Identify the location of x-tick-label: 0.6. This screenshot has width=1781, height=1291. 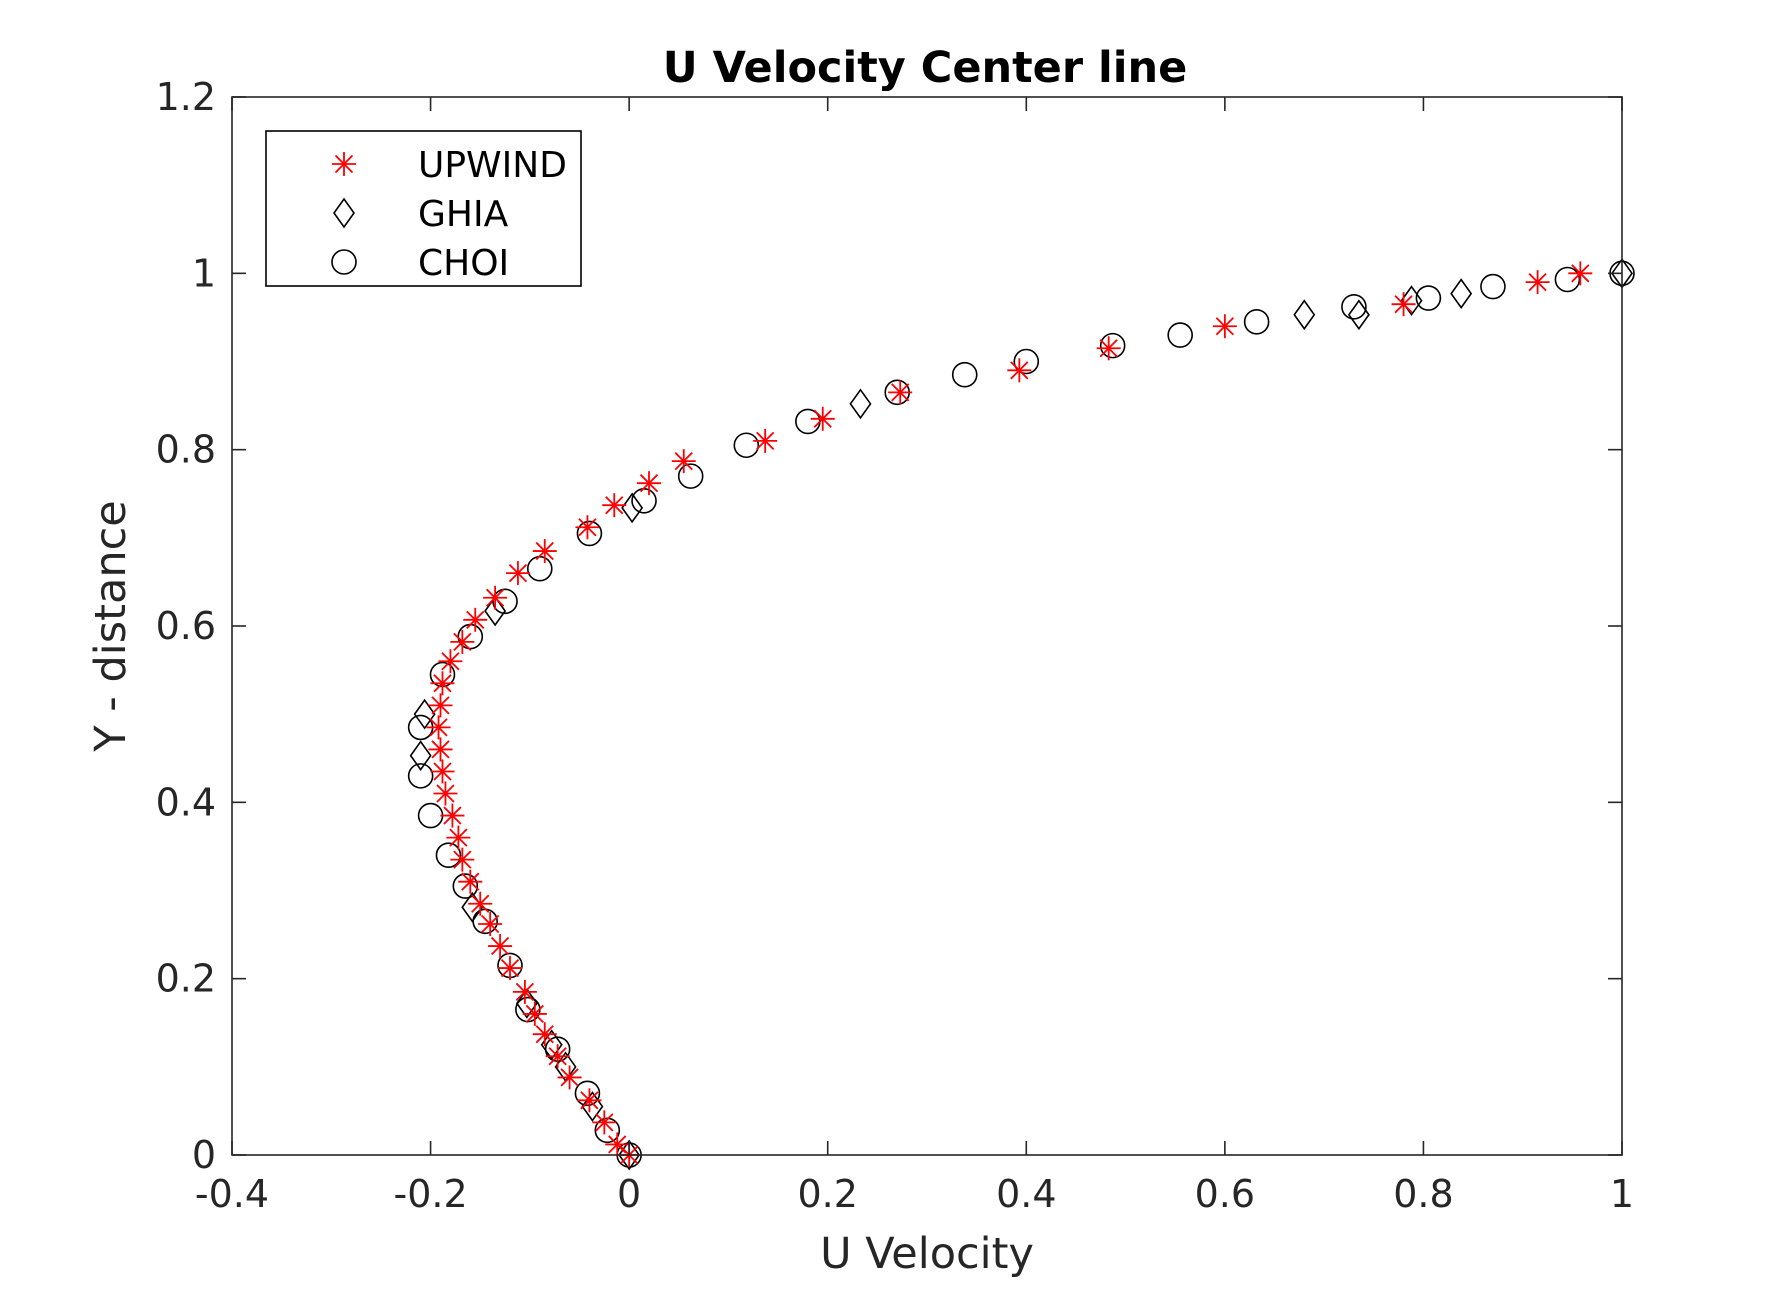
(1225, 1194).